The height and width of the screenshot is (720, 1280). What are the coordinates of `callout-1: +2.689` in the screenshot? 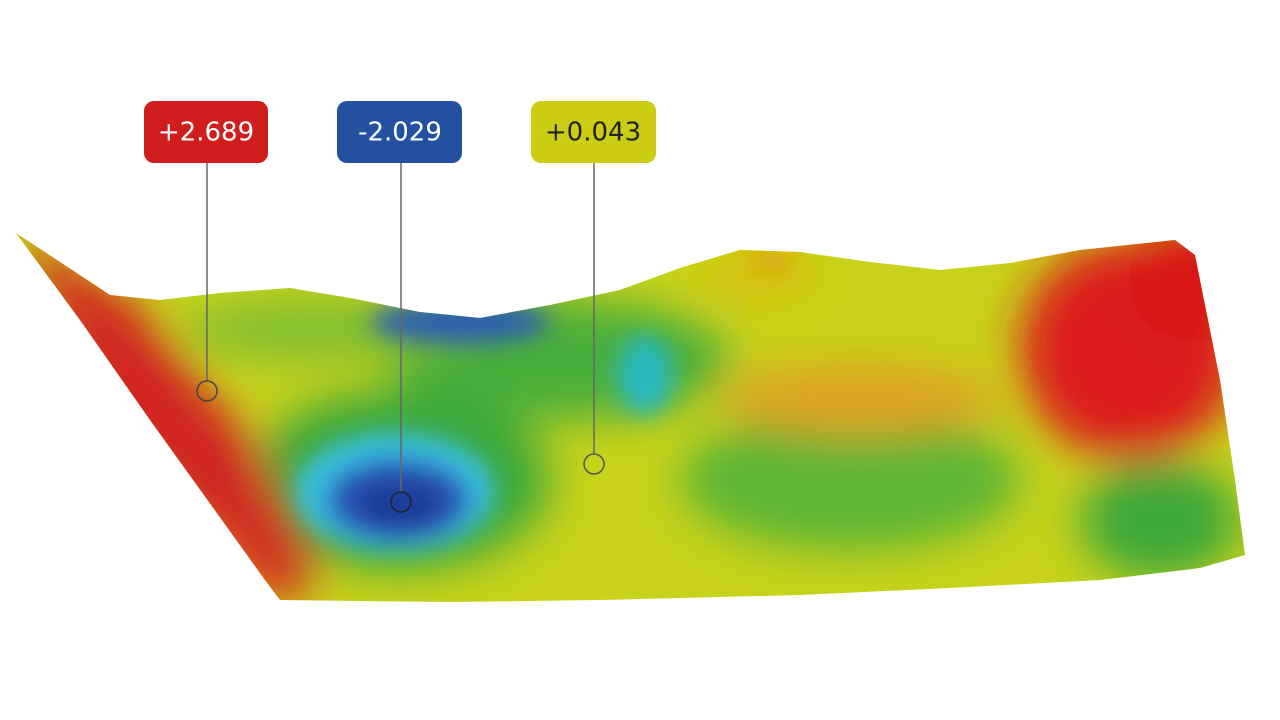 It's located at (206, 251).